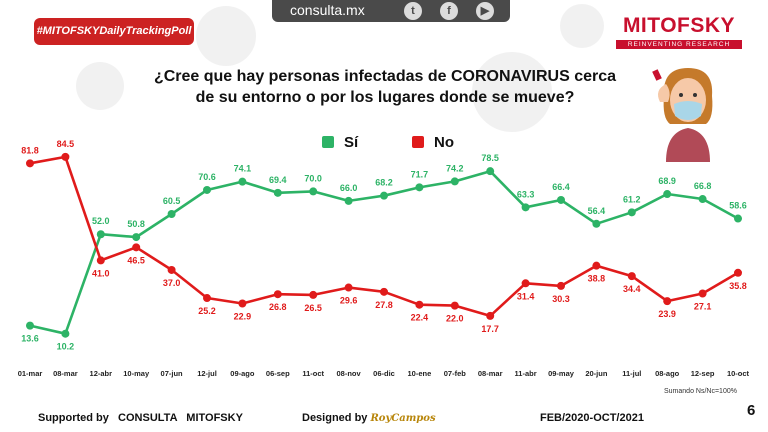  Describe the element at coordinates (738, 206) in the screenshot. I see `data-label-si: 58.6` at that location.